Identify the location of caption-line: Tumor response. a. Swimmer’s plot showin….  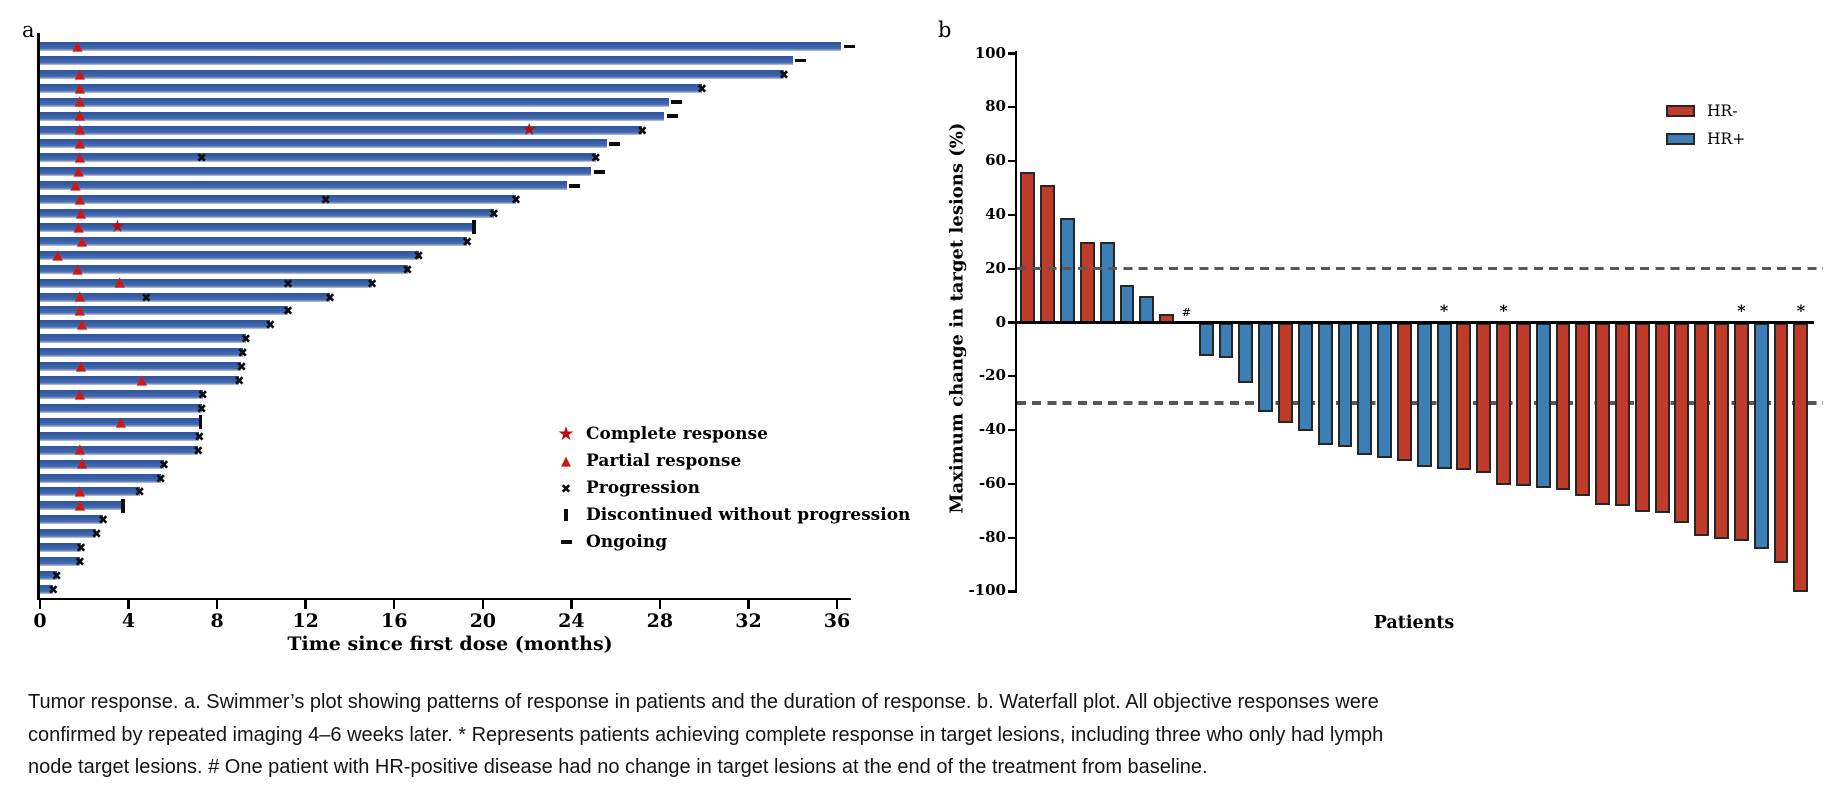
(703, 702).